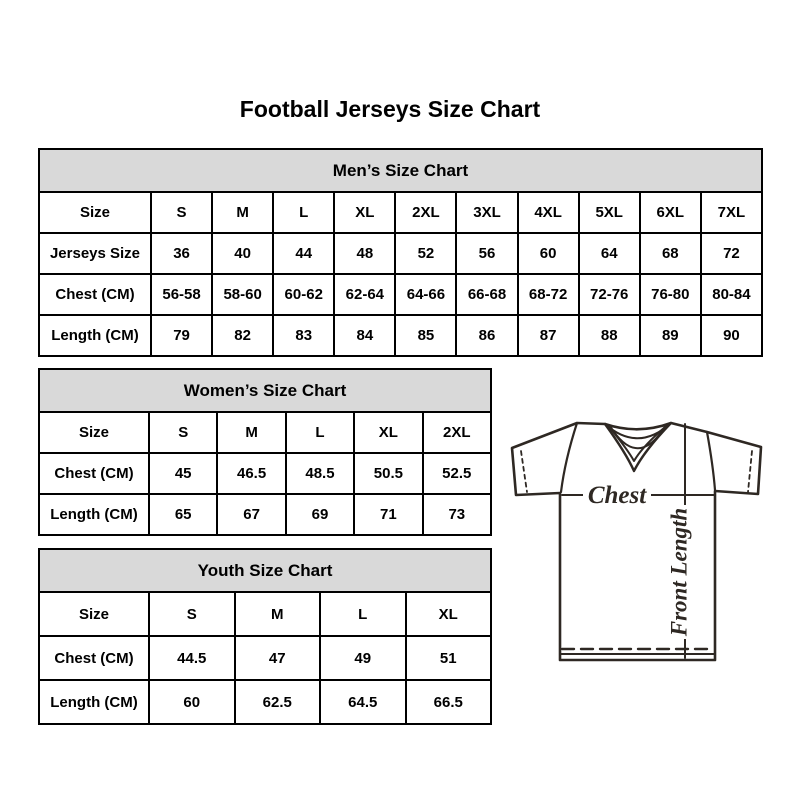  What do you see at coordinates (400, 170) in the screenshot?
I see `men-table-title: Men’s Size Chart` at bounding box center [400, 170].